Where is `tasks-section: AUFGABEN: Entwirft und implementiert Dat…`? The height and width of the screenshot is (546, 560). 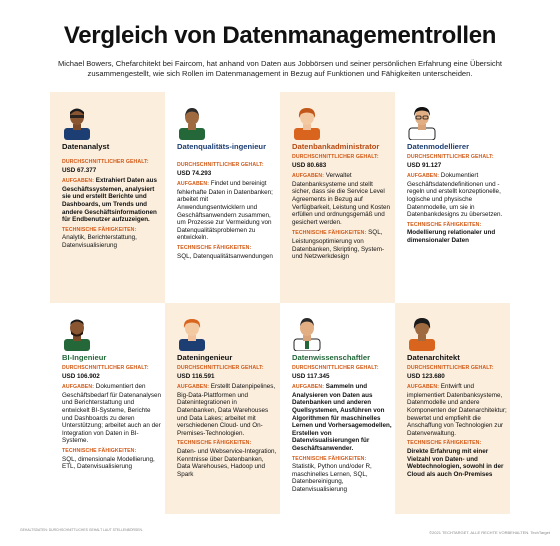 tasks-section: AUFGABEN: Entwirft und implementiert Dat… is located at coordinates (457, 410).